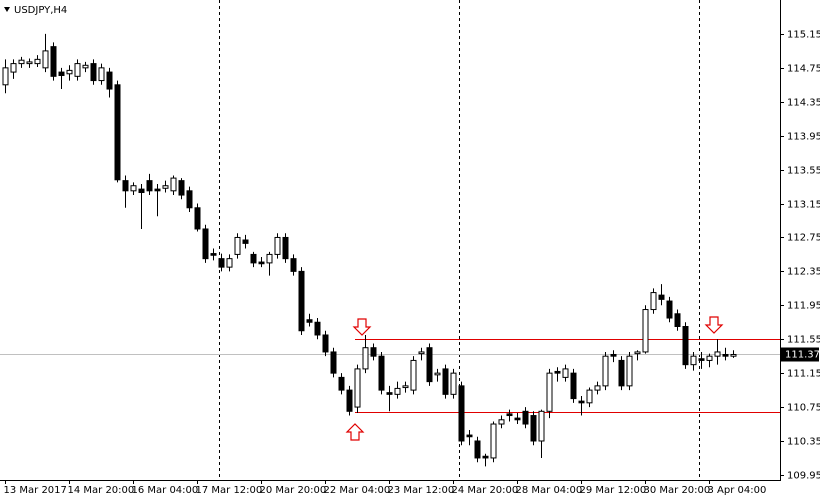  What do you see at coordinates (101, 490) in the screenshot?
I see `x-tick-label: 14 Mar 20:00` at bounding box center [101, 490].